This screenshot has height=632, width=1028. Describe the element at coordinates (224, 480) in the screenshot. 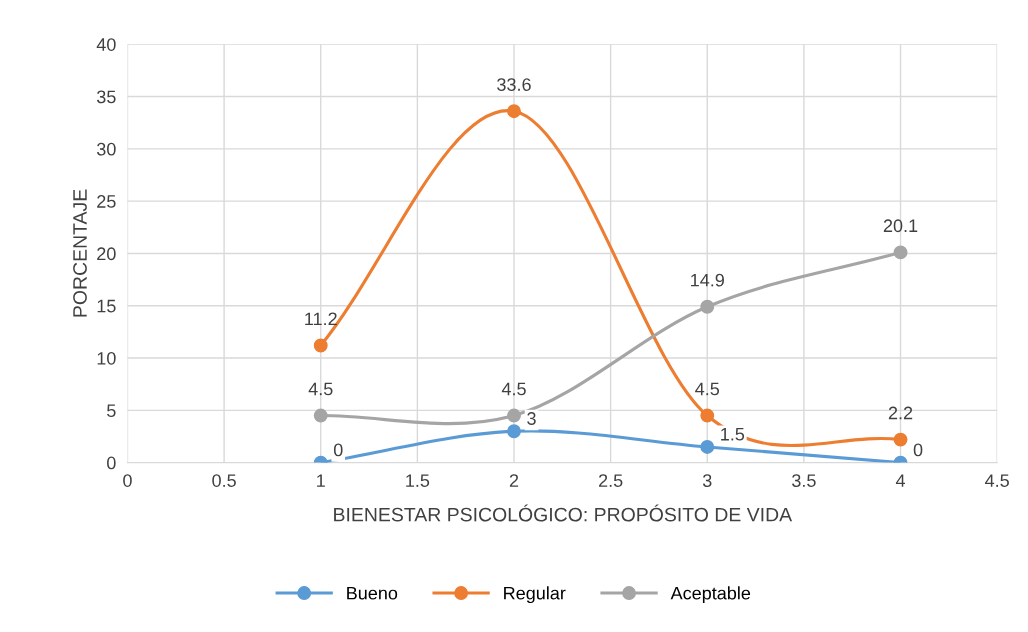

I see `x-tick-label: 0.5` at that location.